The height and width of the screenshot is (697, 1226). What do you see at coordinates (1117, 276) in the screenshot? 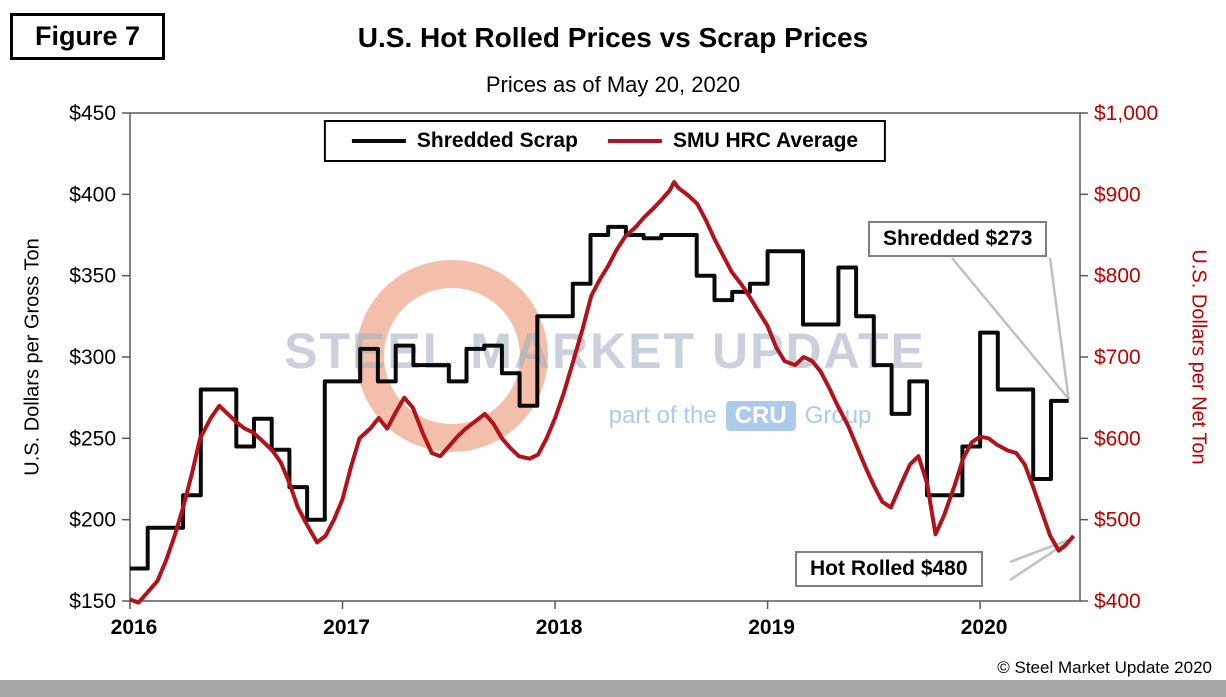
I see `svg-text: $800` at bounding box center [1117, 276].